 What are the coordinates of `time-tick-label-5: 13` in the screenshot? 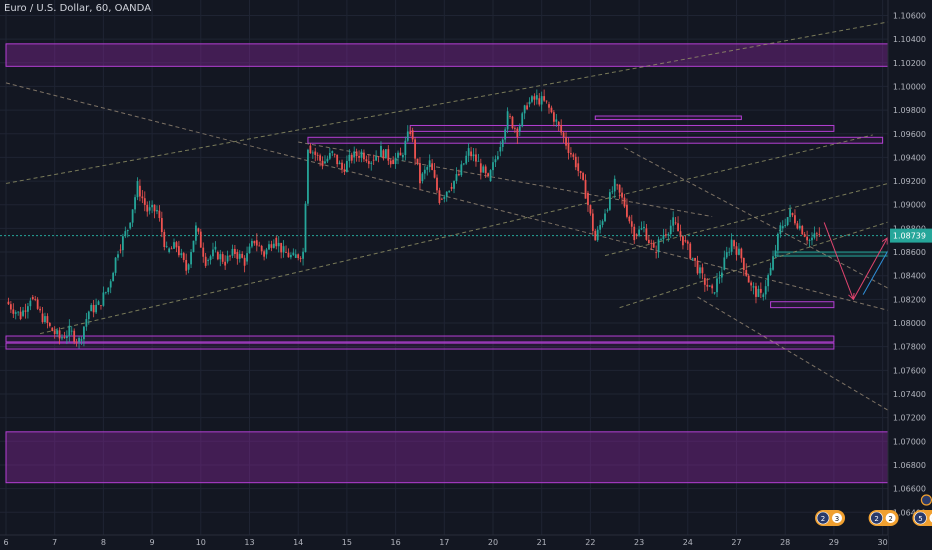 It's located at (249, 542).